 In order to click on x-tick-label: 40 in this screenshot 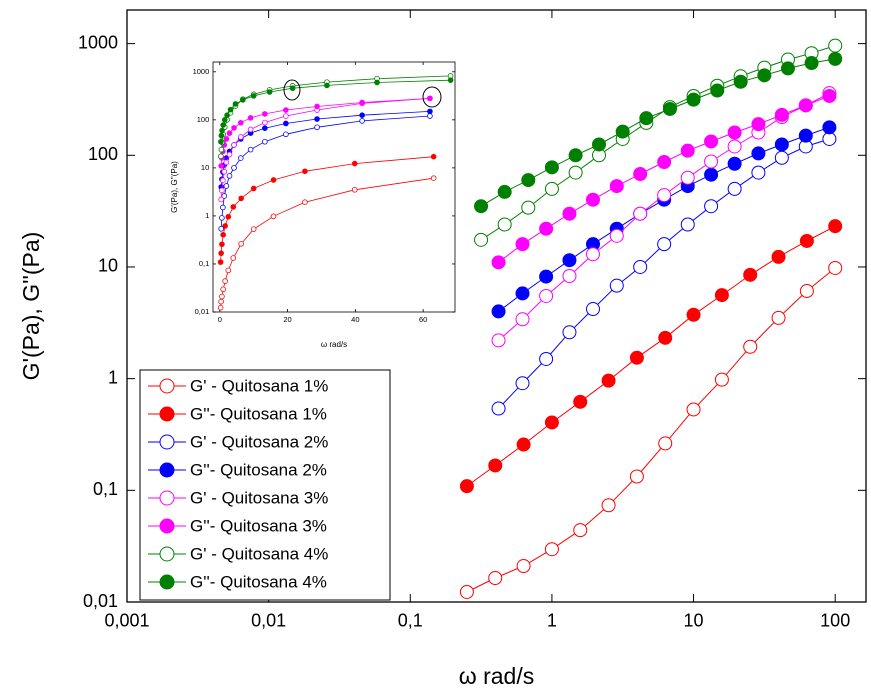, I will do `click(355, 319)`.